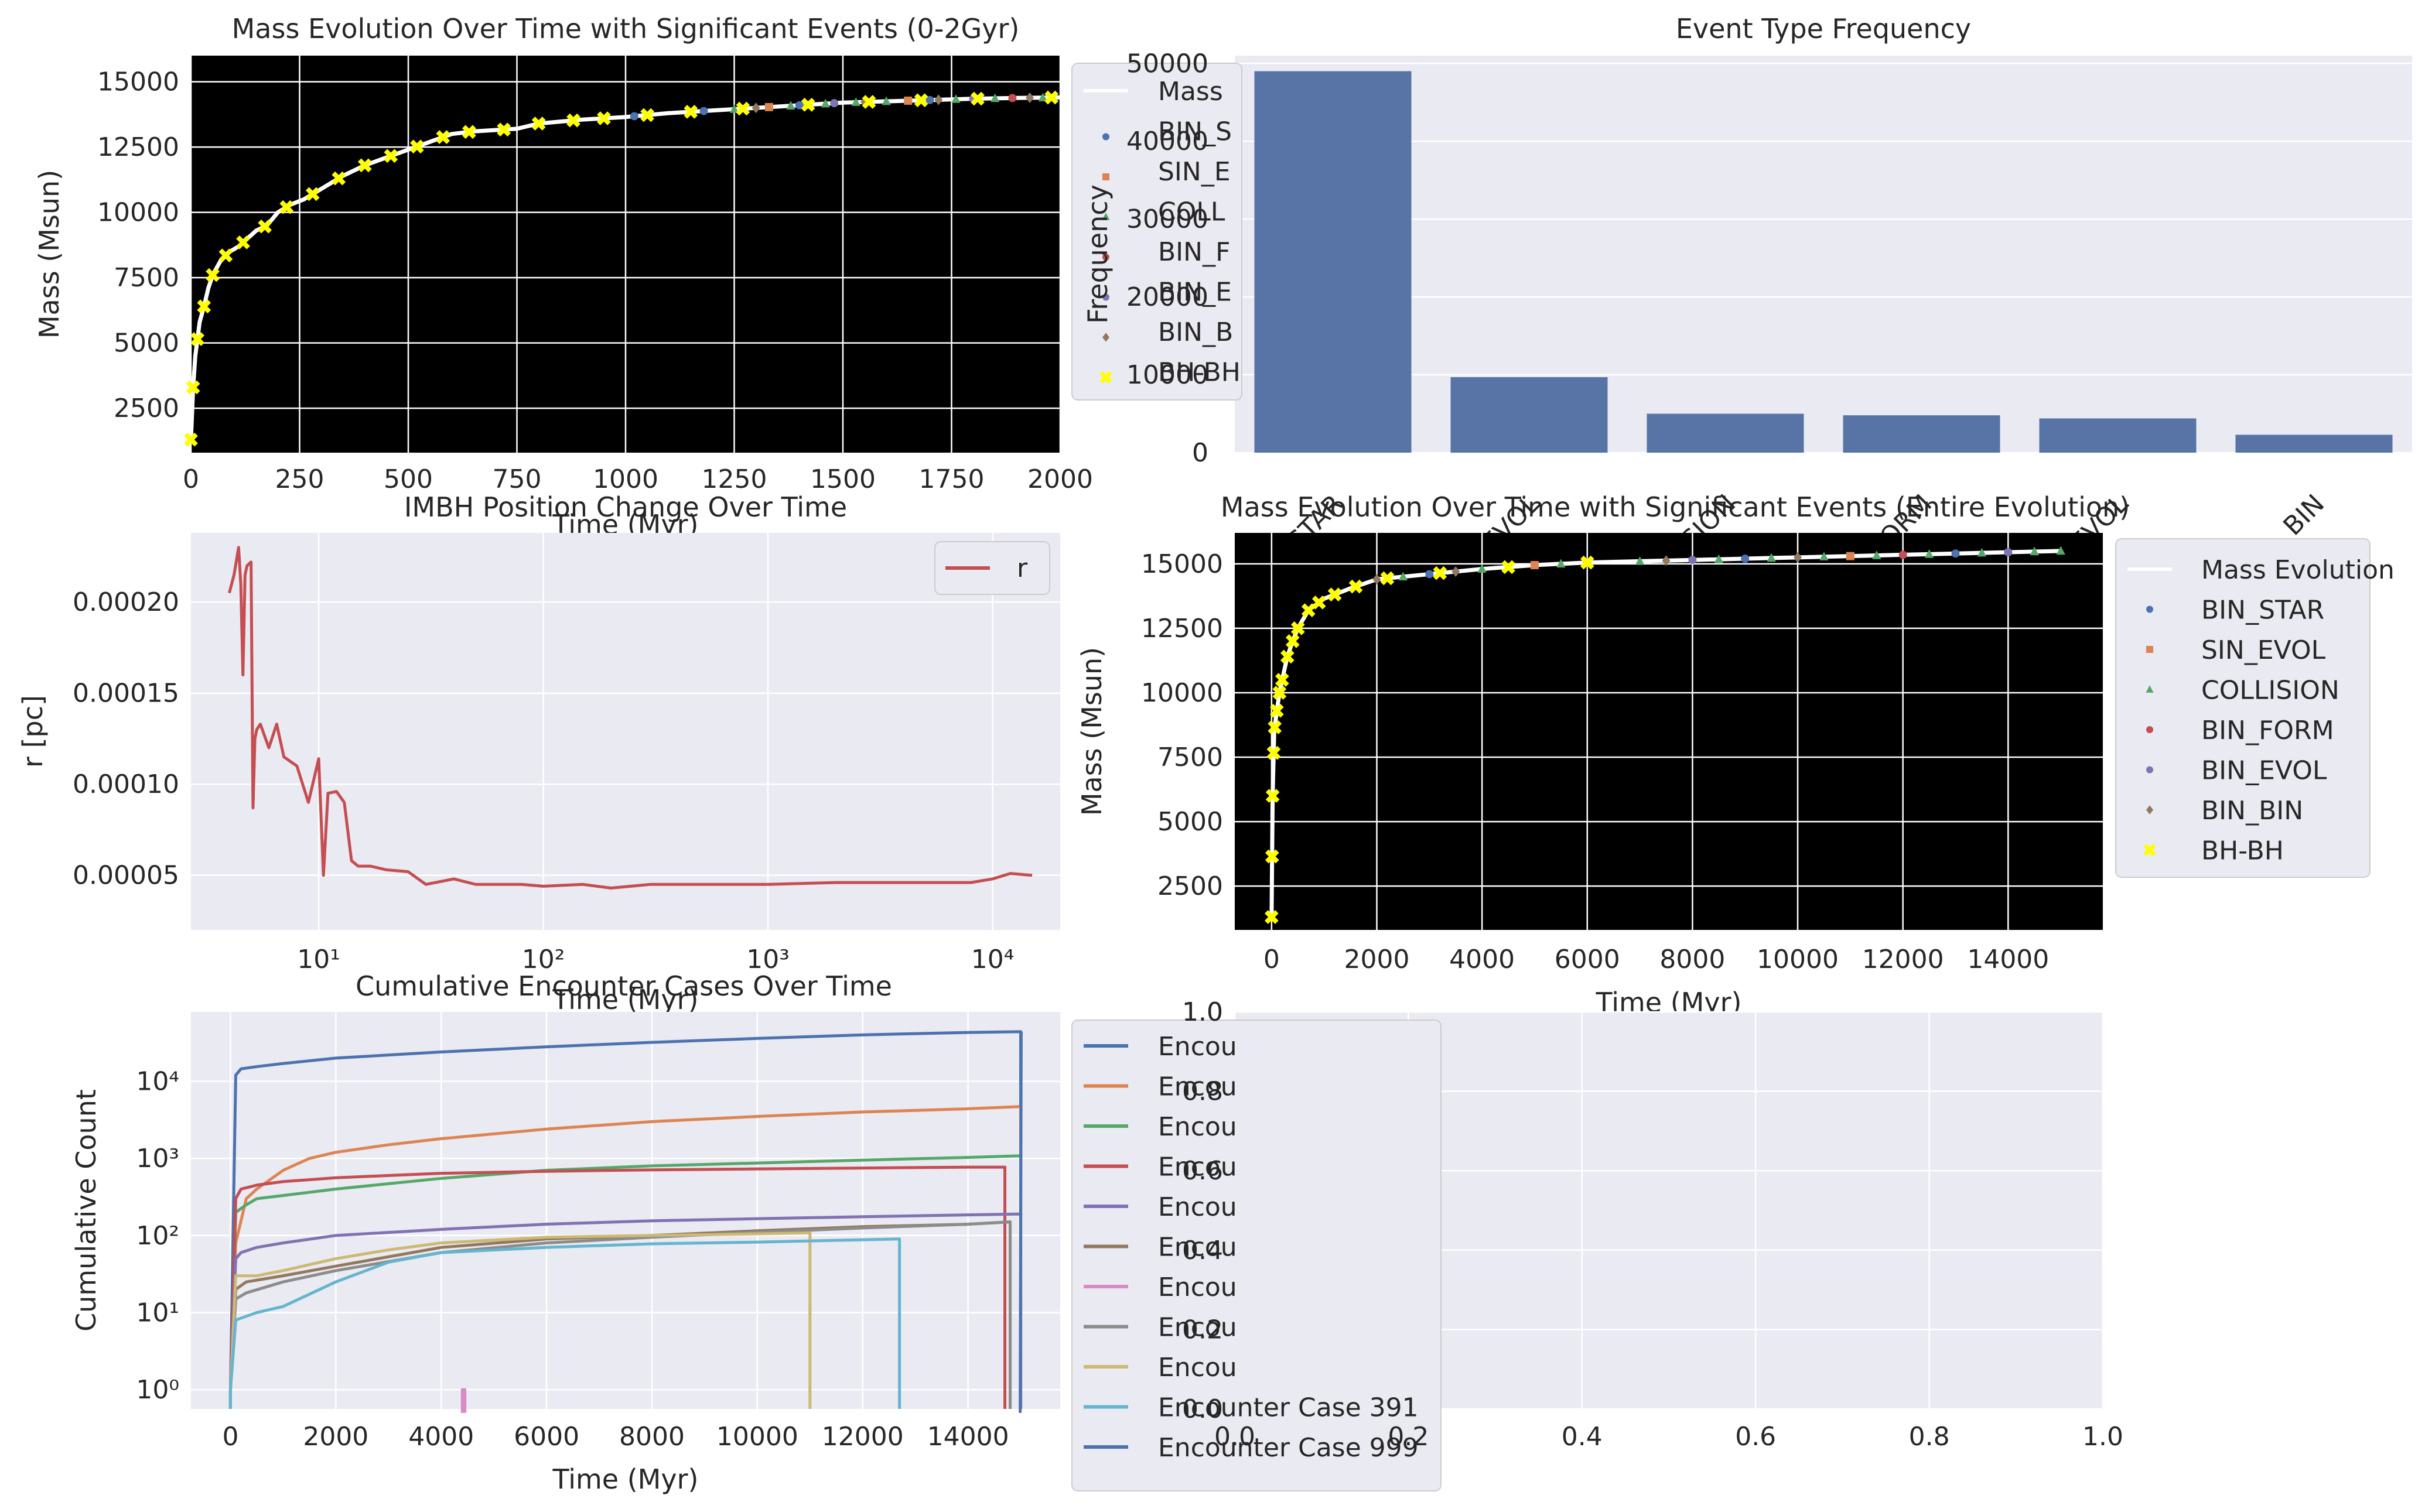 This screenshot has height=1512, width=2425. Describe the element at coordinates (1408, 1437) in the screenshot. I see `x-tick-label-overlay: 0.2` at that location.